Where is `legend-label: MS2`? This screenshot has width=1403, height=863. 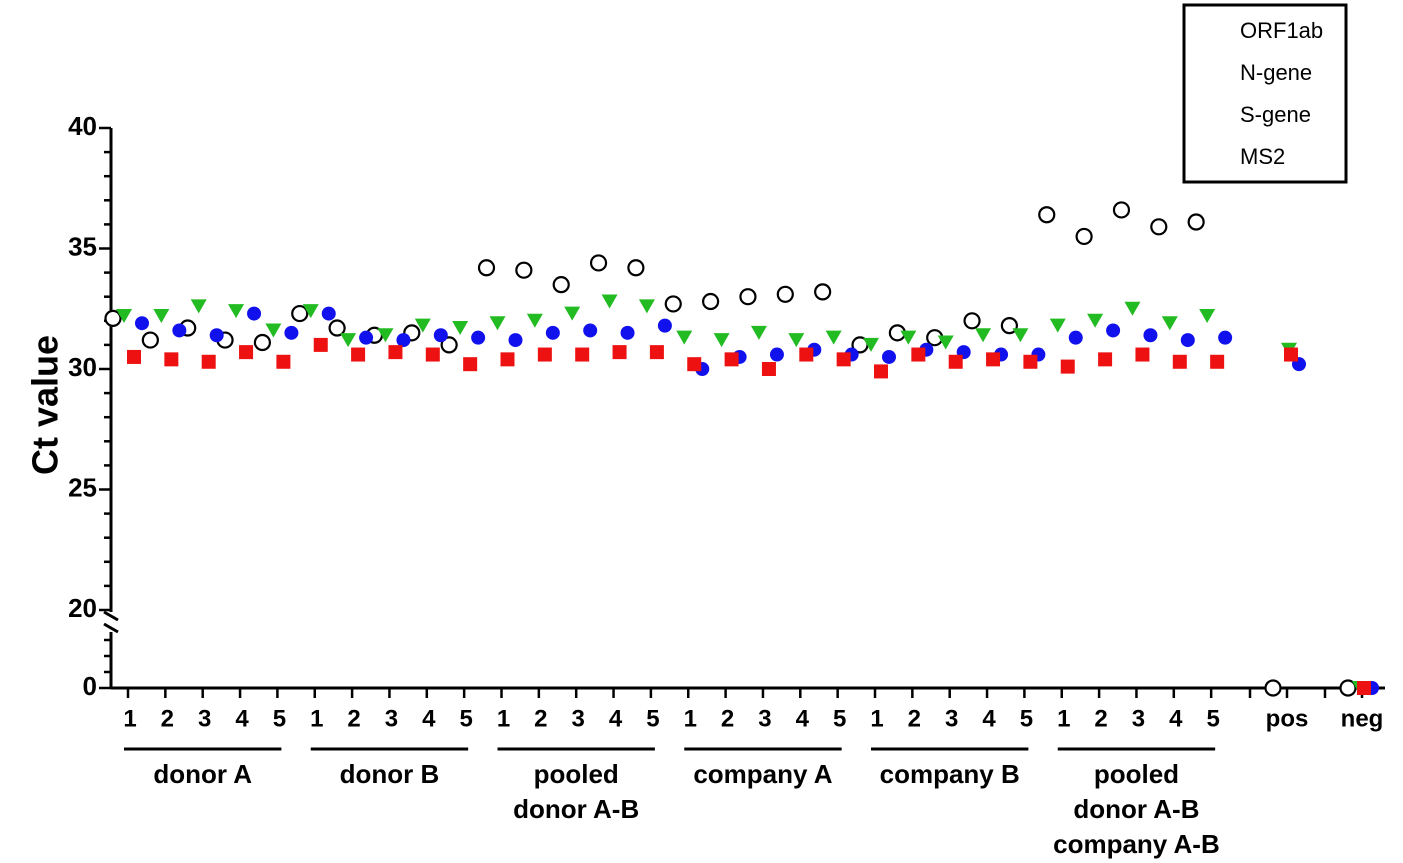 legend-label: MS2 is located at coordinates (1262, 156).